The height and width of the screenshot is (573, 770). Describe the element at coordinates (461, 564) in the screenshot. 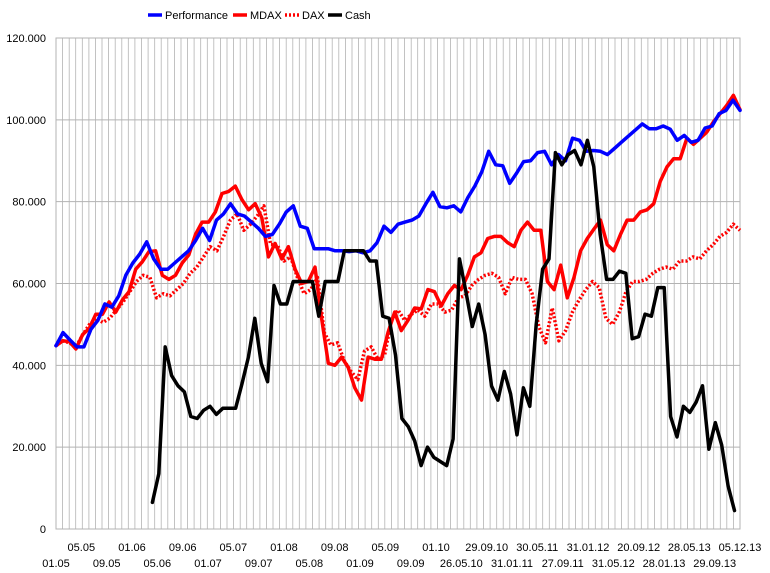

I see `x-tick-label: 26.05.10` at that location.